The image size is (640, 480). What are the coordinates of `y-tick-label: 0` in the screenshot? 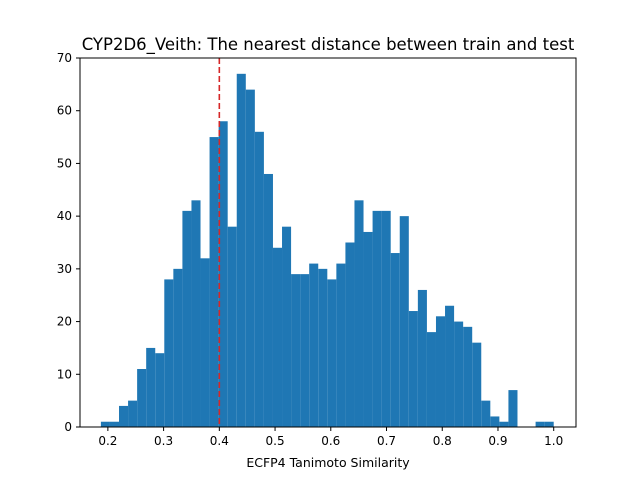 It's located at (68, 427).